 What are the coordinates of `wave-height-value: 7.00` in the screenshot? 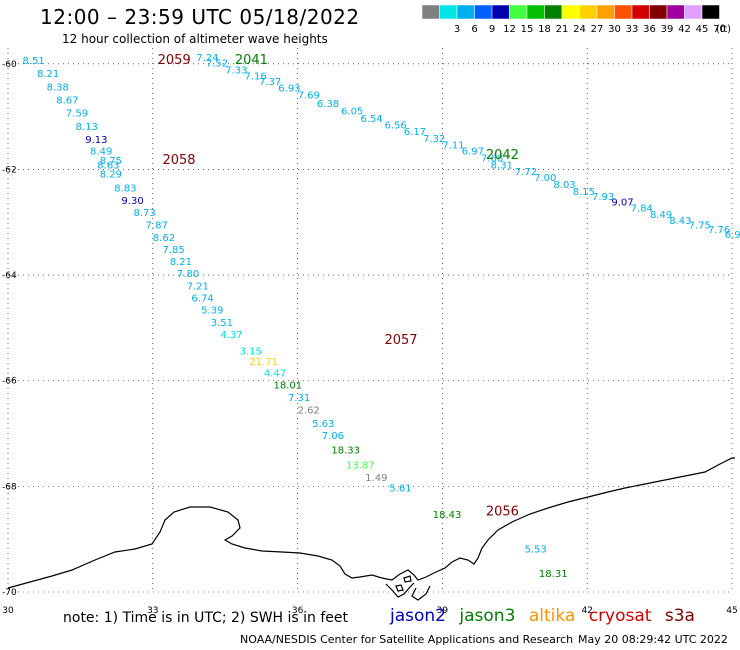 It's located at (545, 178).